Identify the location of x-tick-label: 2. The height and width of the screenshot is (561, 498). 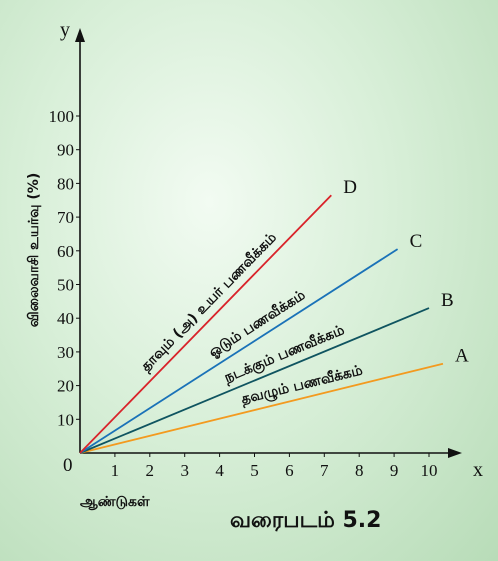
(150, 470).